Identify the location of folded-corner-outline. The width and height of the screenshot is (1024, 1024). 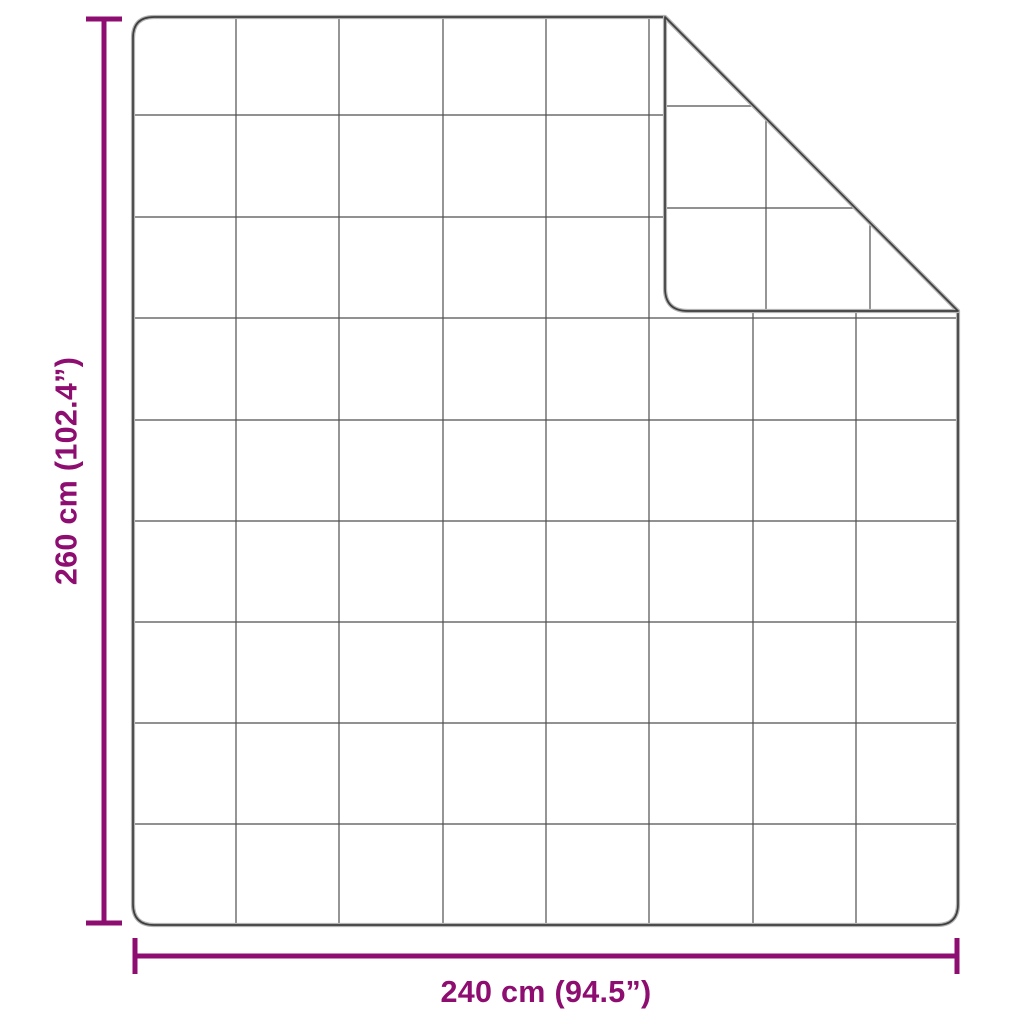
(811, 164).